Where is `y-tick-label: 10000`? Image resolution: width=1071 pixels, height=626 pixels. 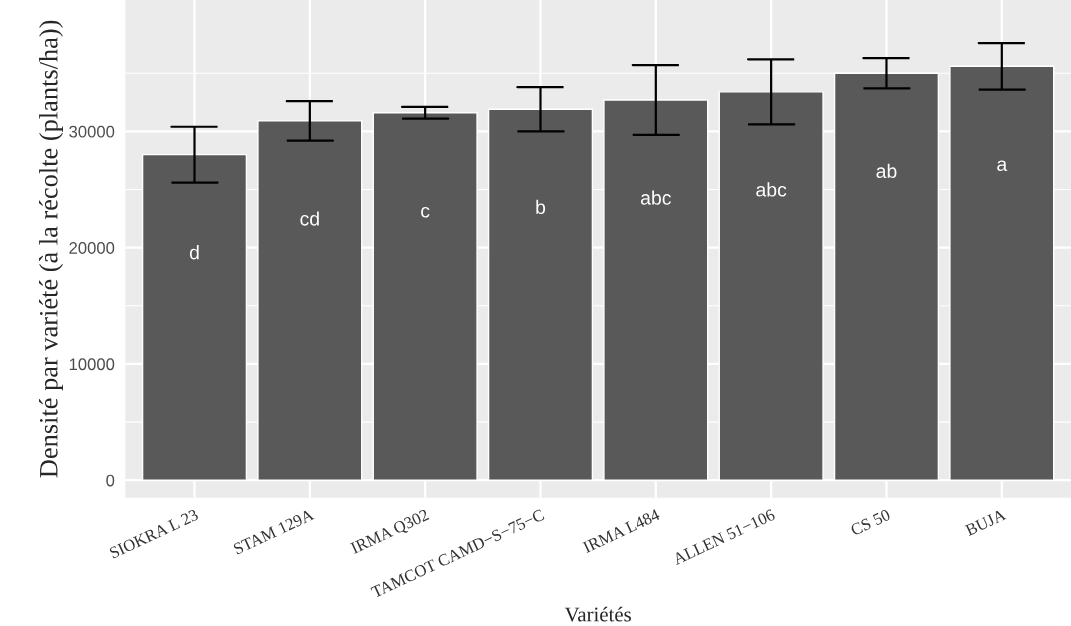
y-tick-label: 10000 is located at coordinates (92, 364).